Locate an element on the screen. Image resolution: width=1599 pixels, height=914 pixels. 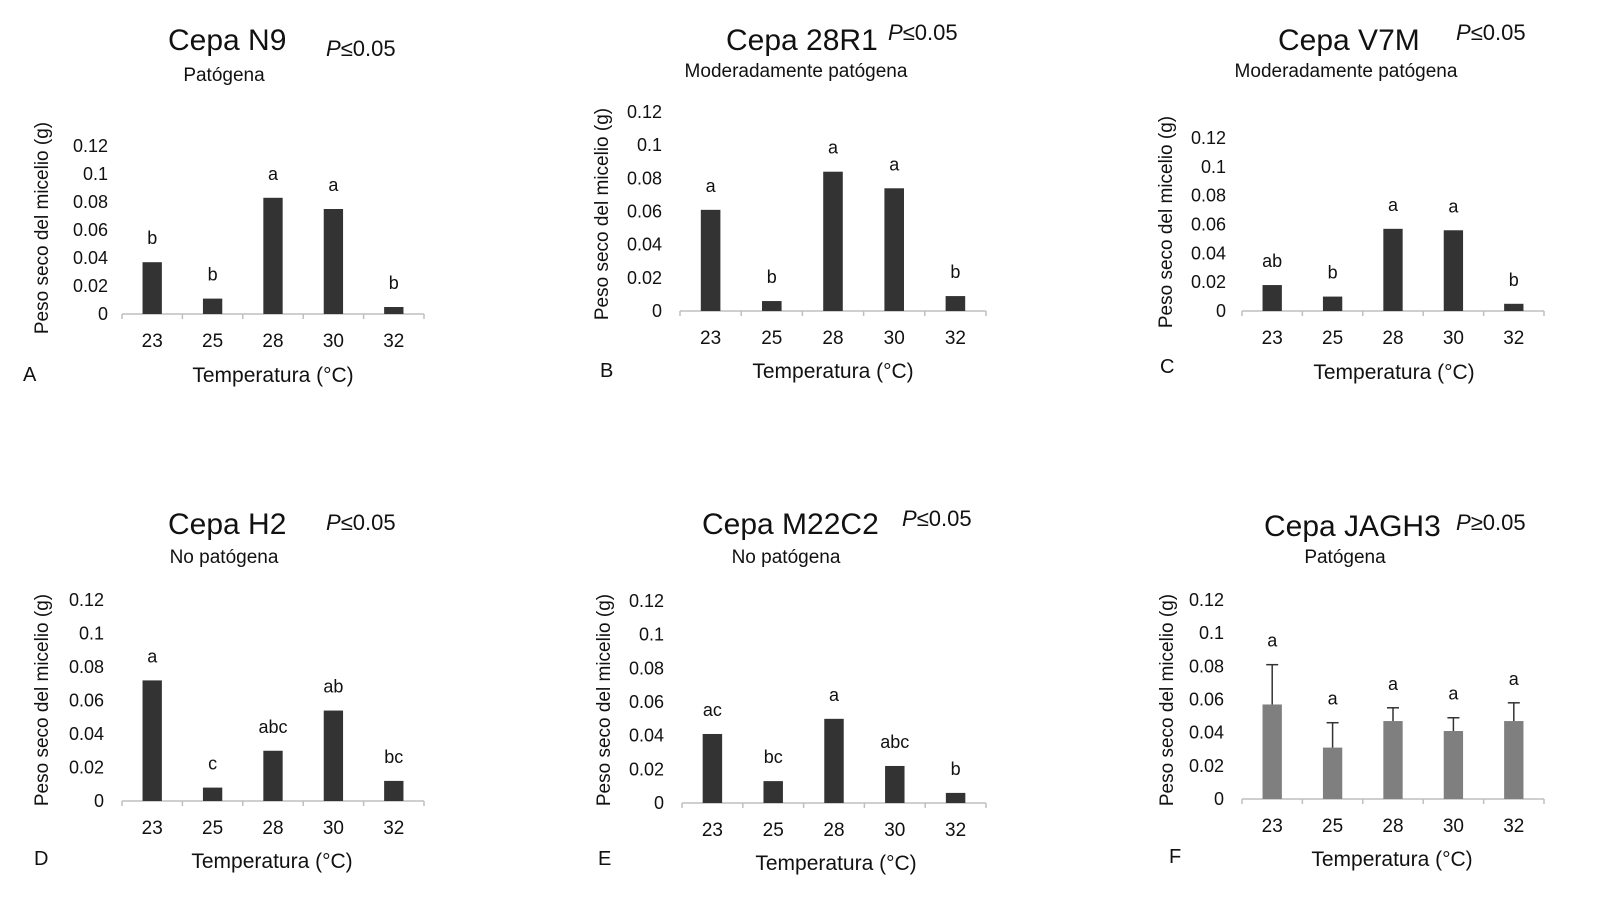
x-tick-label: 28 is located at coordinates (833, 830).